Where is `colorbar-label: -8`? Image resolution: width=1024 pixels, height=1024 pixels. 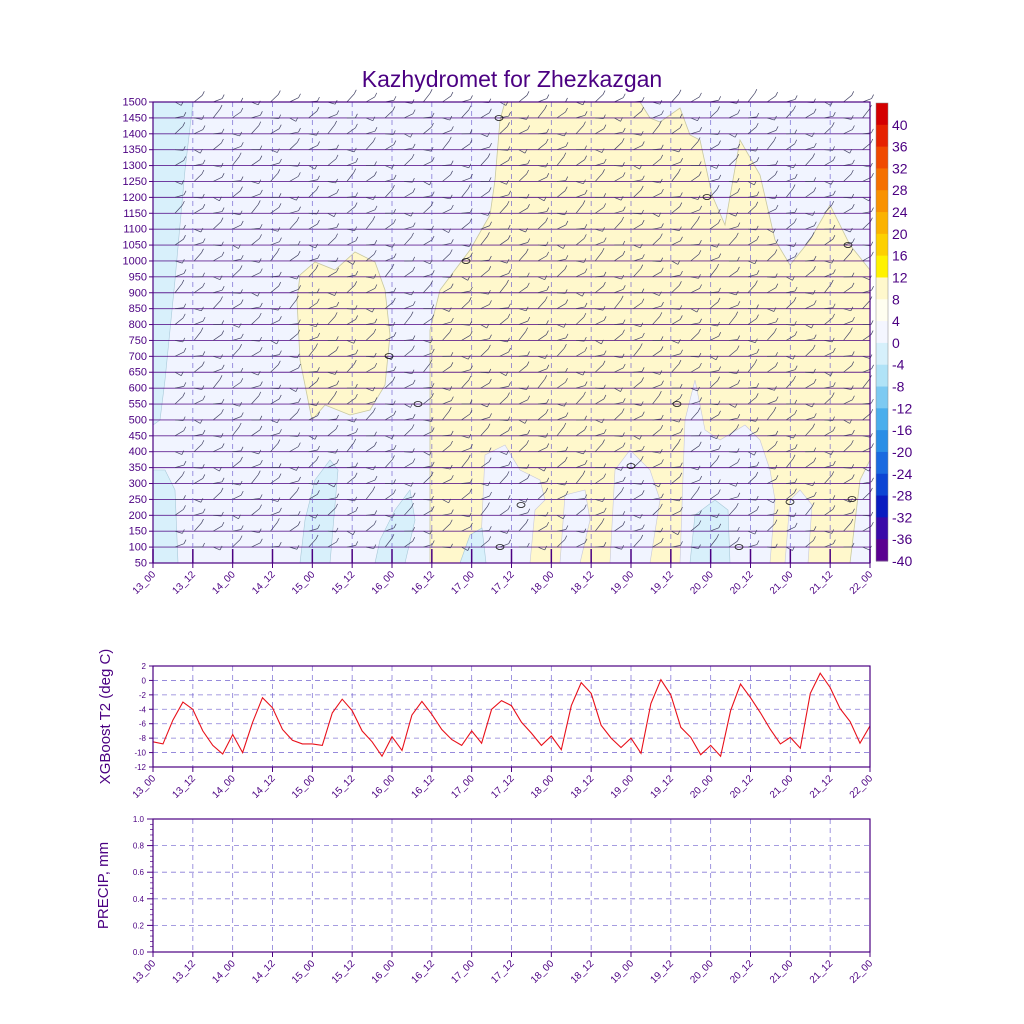
colorbar-label: -8 is located at coordinates (898, 387).